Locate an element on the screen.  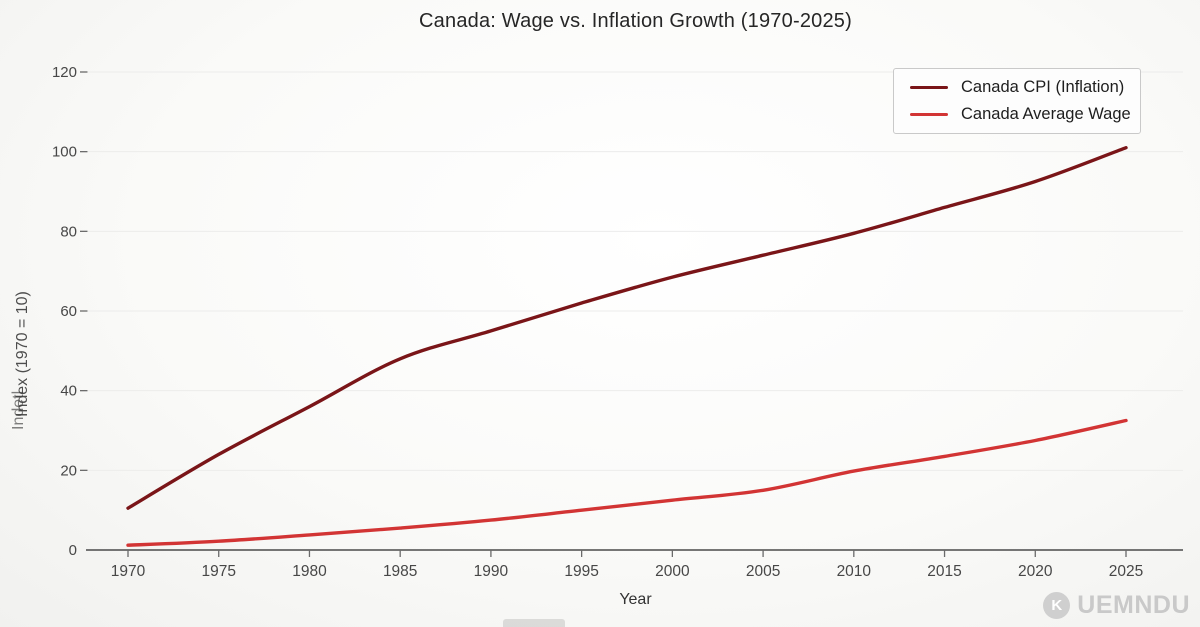
x-tick-label-2000: 2000 is located at coordinates (672, 571).